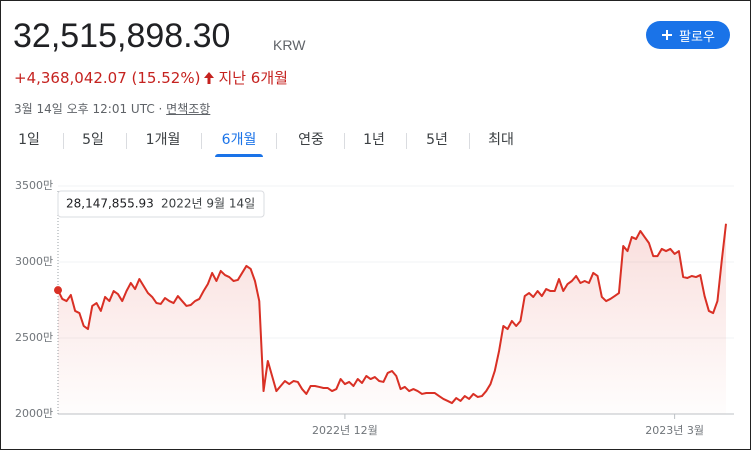 The height and width of the screenshot is (450, 751). Describe the element at coordinates (239, 155) in the screenshot. I see `tab-underline` at that location.